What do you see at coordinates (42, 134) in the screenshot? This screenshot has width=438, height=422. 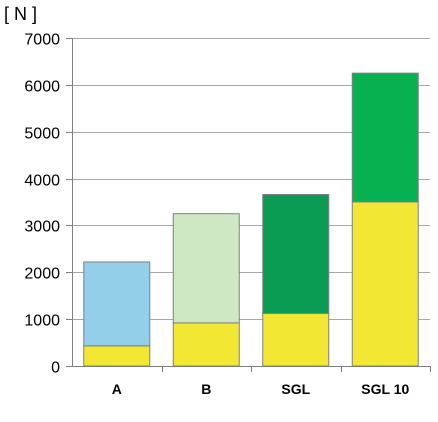 I see `y-tick-label: 5000` at bounding box center [42, 134].